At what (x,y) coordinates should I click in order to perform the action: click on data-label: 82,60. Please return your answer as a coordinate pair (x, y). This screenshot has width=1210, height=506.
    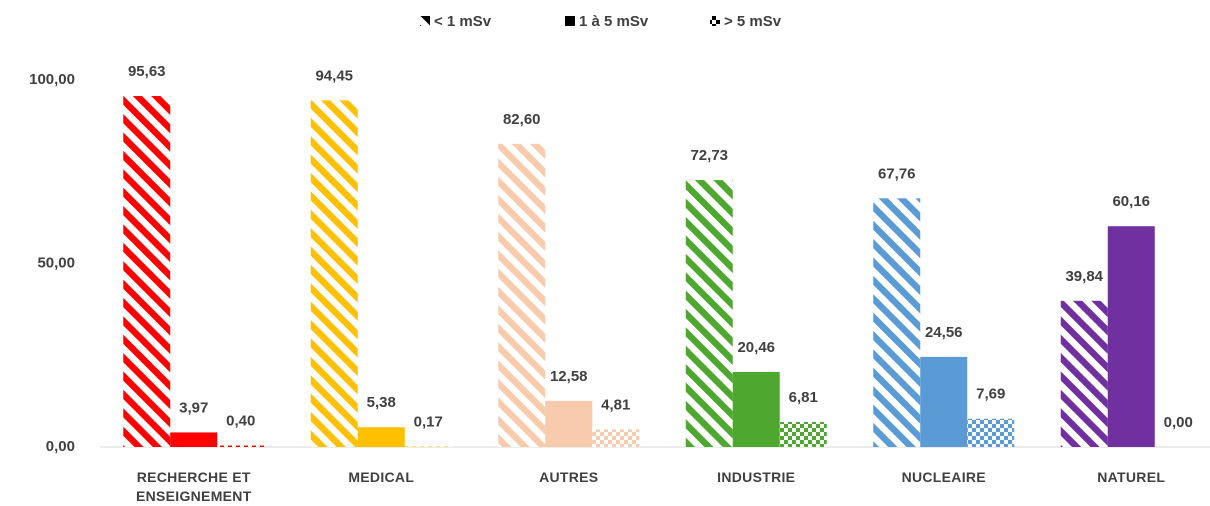
    Looking at the image, I should click on (522, 119).